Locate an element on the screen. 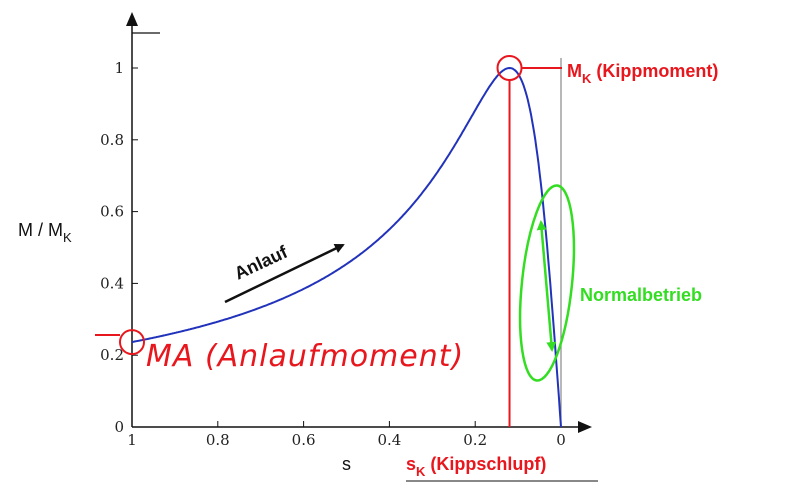  kippschlupf-label: sK (Kippschlupf) is located at coordinates (476, 466).